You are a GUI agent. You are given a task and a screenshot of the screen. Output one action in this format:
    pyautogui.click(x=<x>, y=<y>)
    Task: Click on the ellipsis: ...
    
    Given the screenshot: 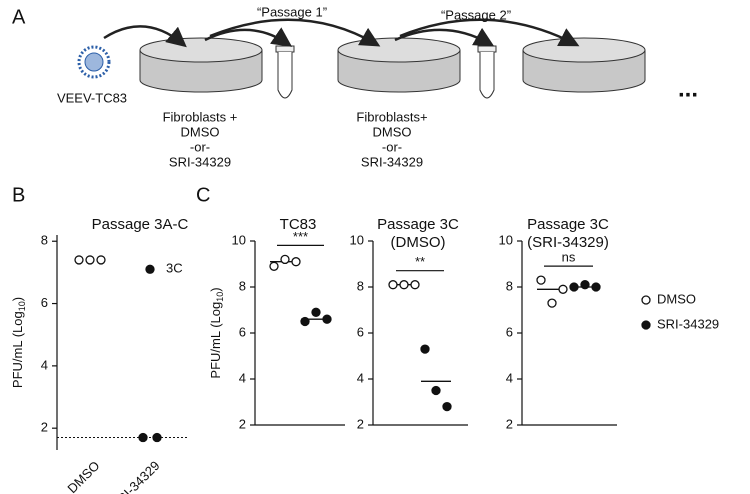 What is the action you would take?
    pyautogui.click(x=688, y=88)
    